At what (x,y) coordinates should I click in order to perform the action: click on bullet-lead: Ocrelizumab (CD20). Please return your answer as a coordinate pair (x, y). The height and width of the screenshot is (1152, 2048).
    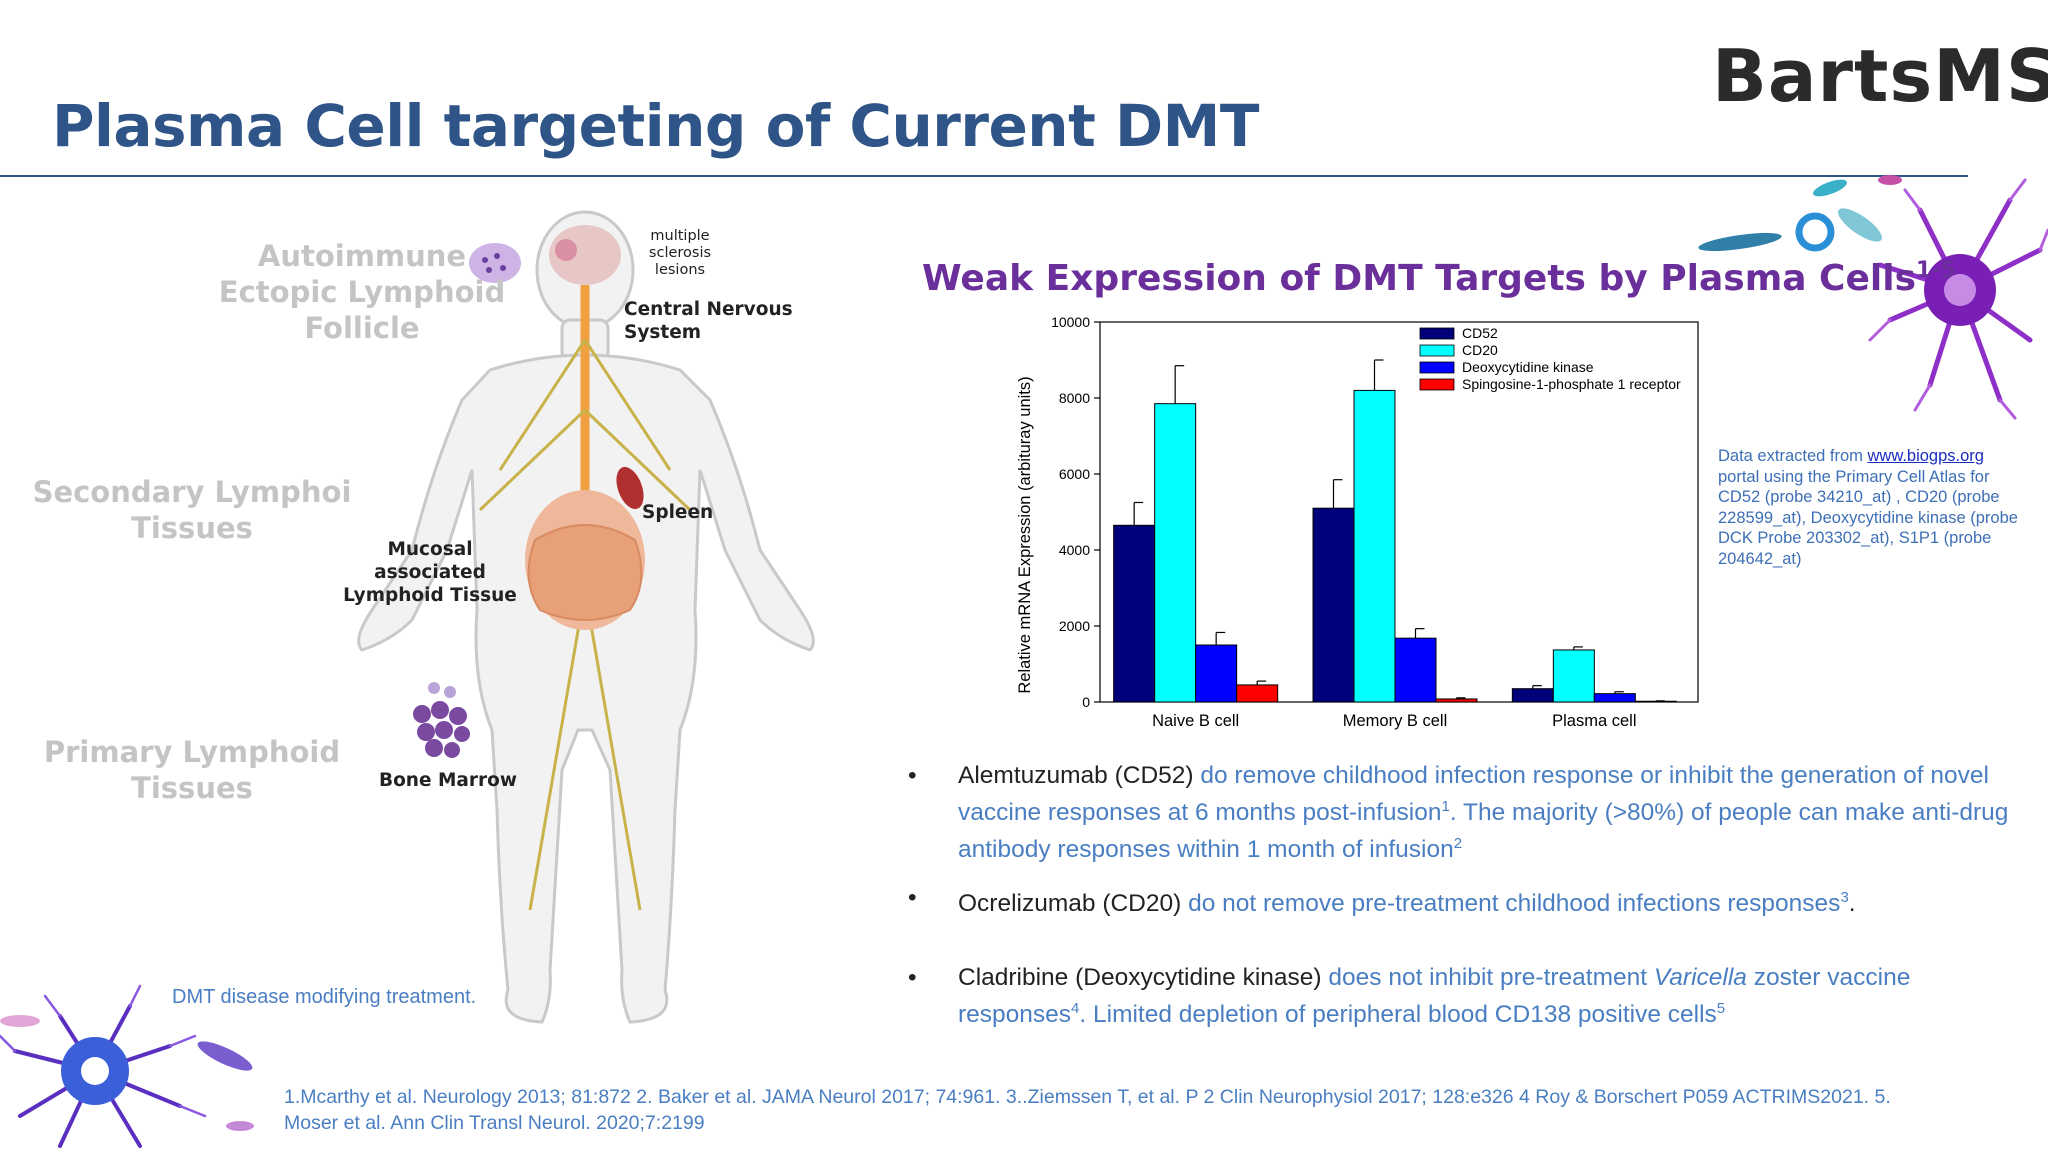
    Looking at the image, I should click on (1070, 904).